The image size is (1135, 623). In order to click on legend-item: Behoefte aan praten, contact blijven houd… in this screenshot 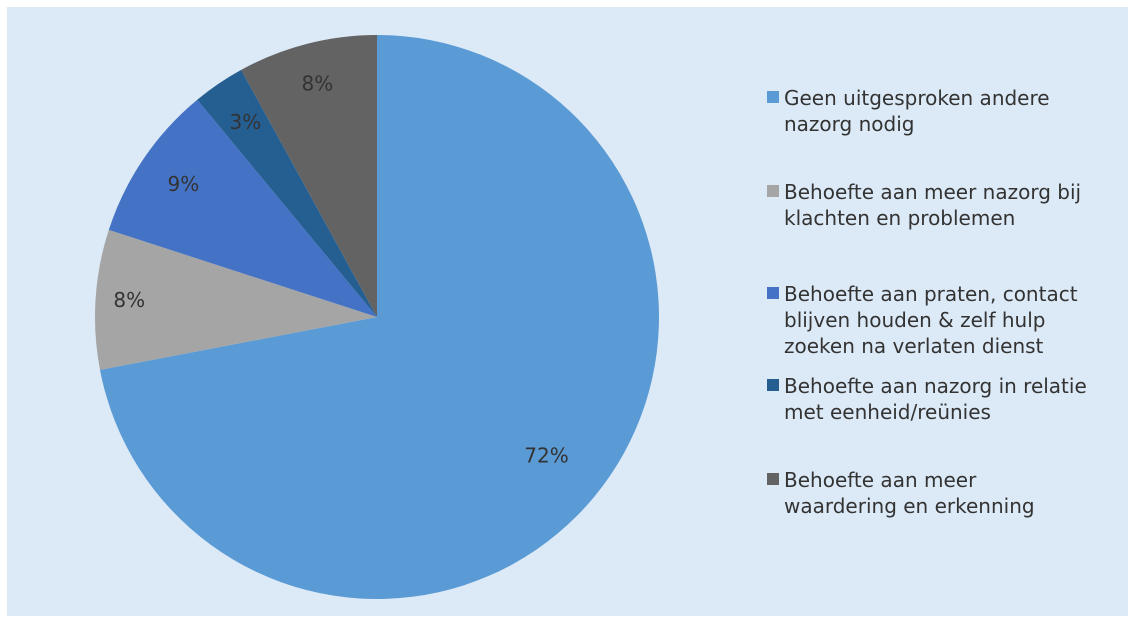, I will do `click(945, 320)`.